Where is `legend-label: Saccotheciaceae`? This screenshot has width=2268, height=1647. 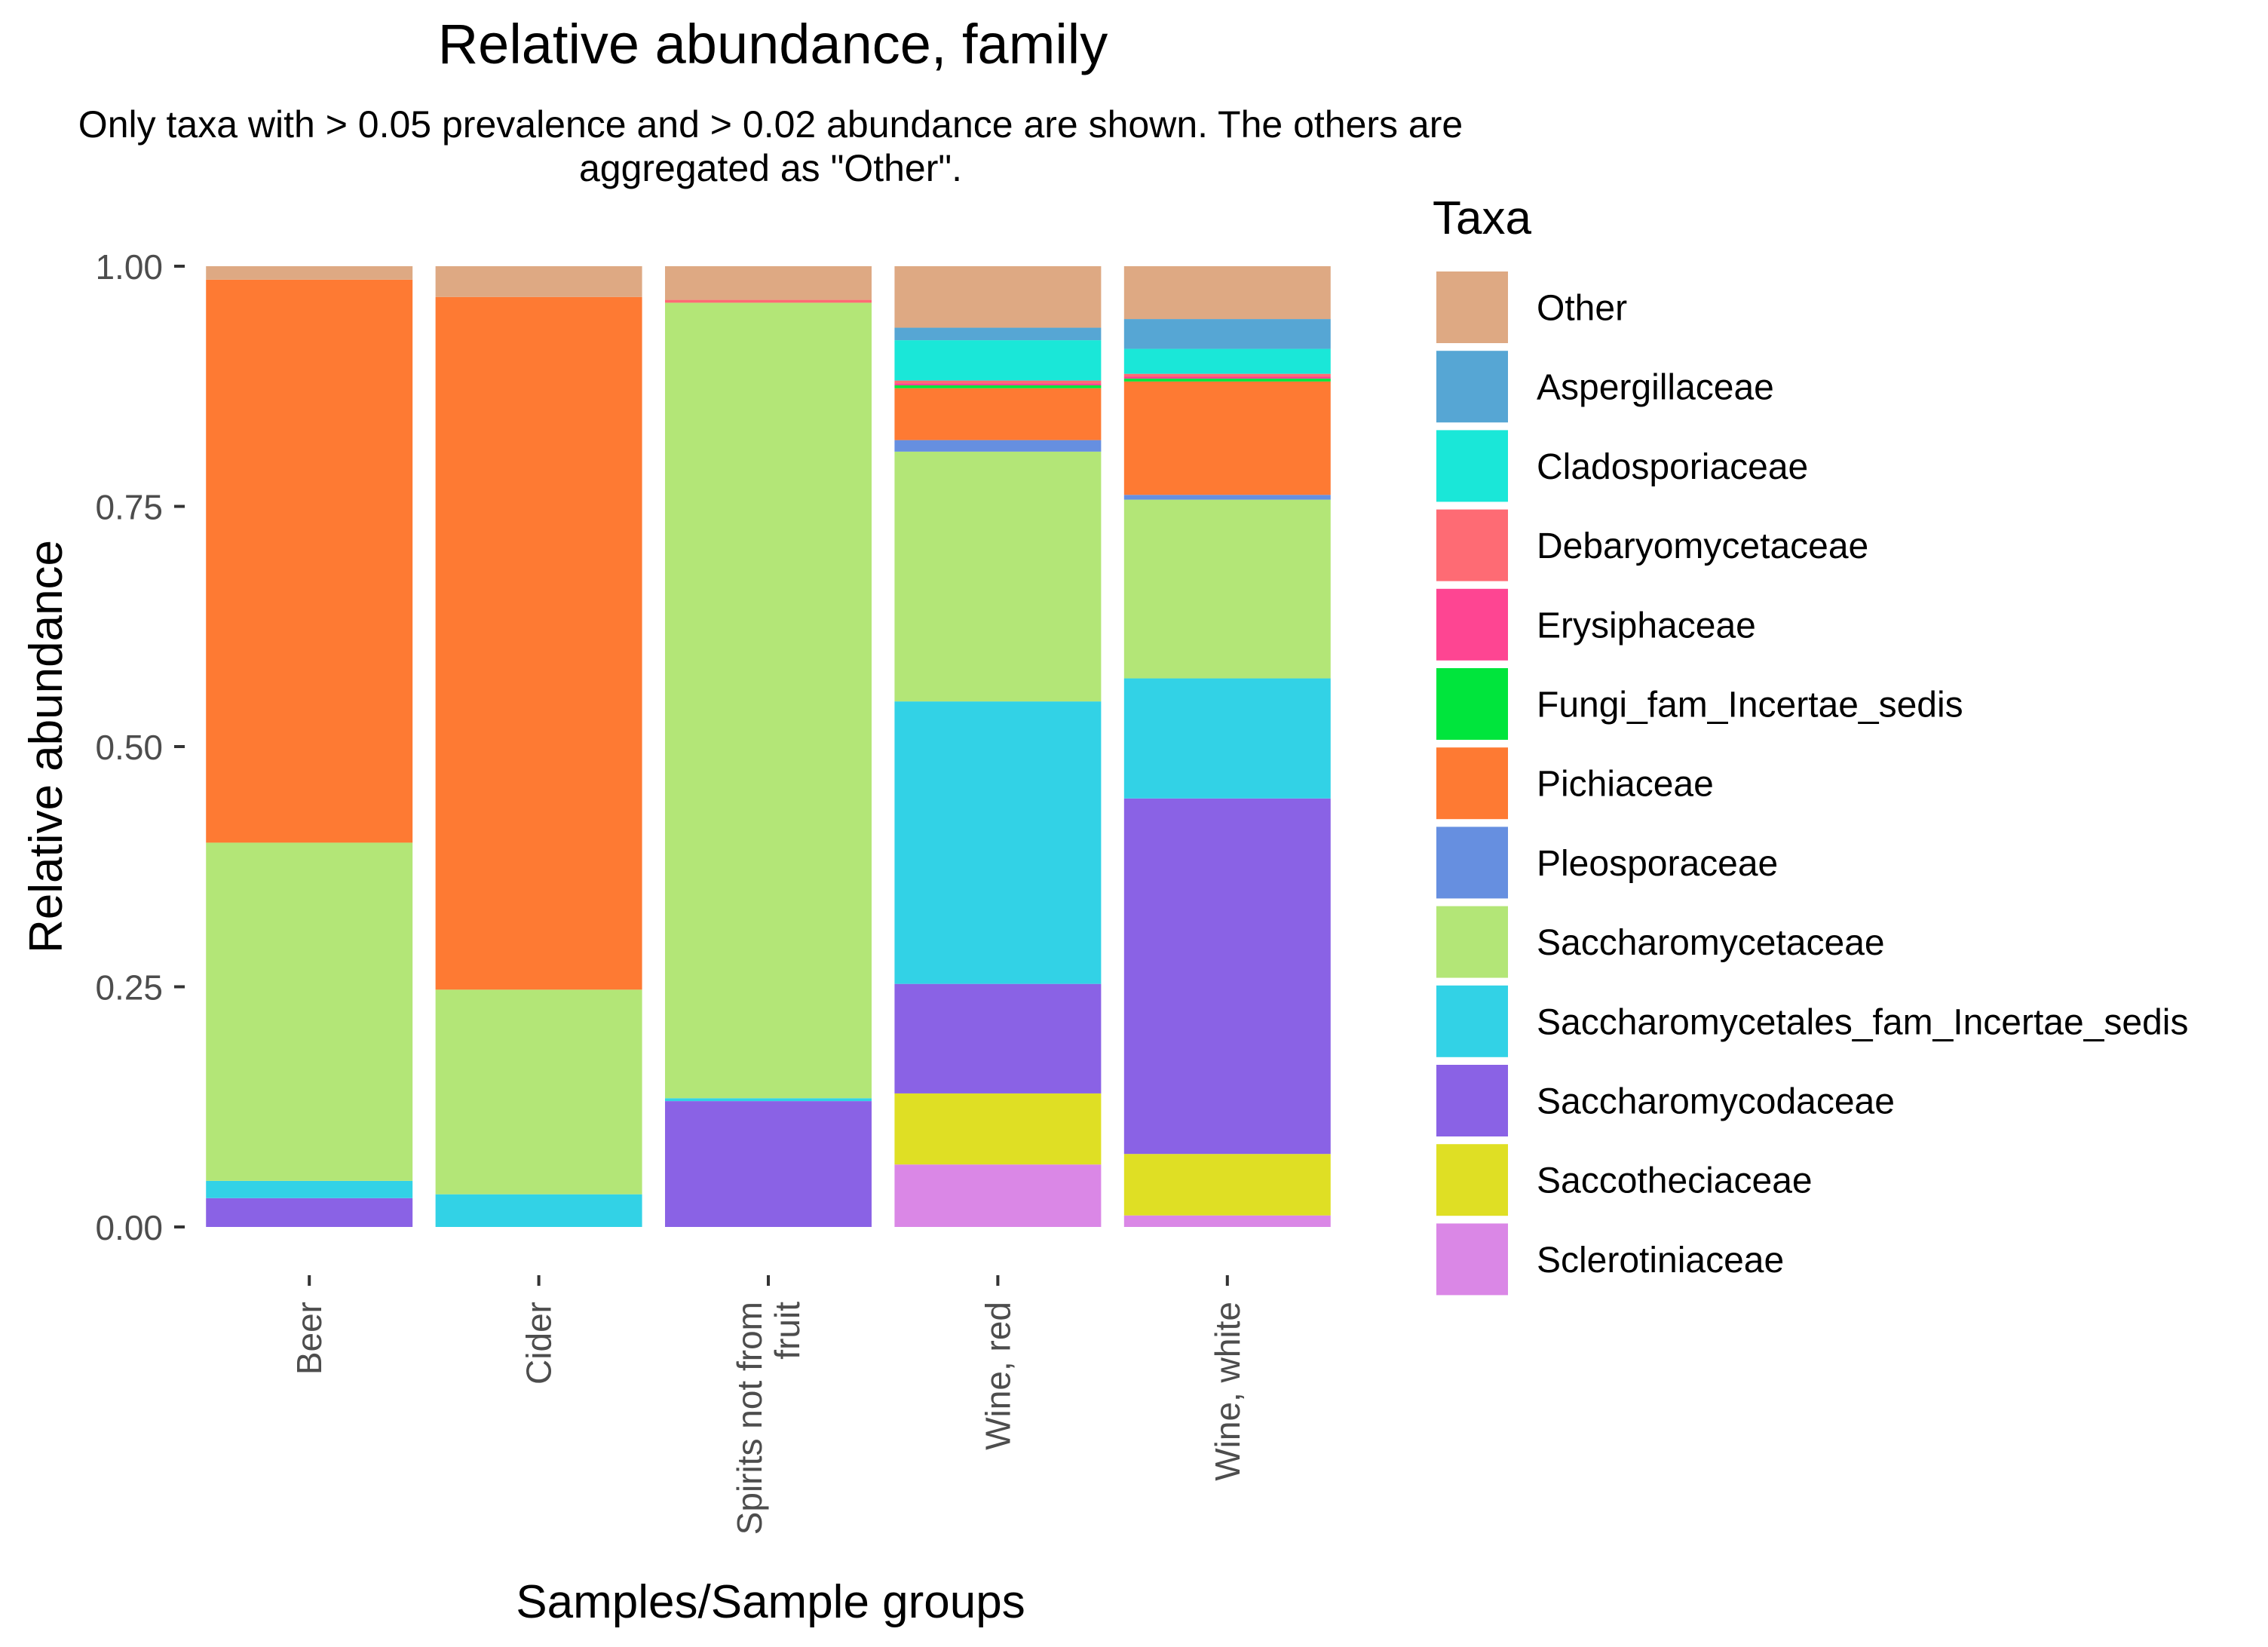 legend-label: Saccotheciaceae is located at coordinates (1675, 1181).